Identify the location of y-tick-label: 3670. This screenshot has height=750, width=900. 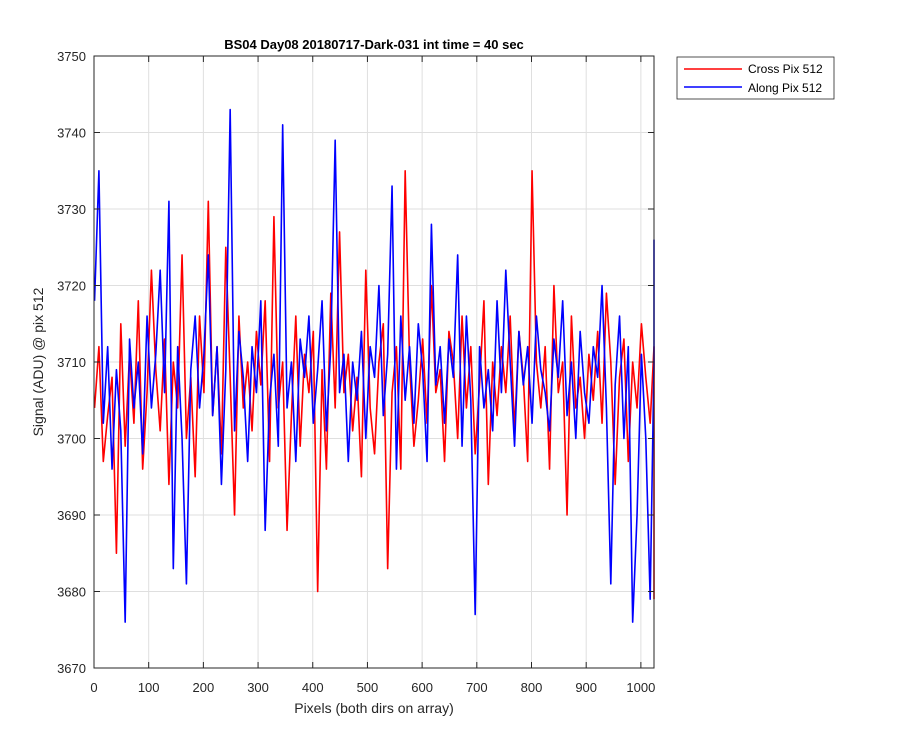
(71, 668).